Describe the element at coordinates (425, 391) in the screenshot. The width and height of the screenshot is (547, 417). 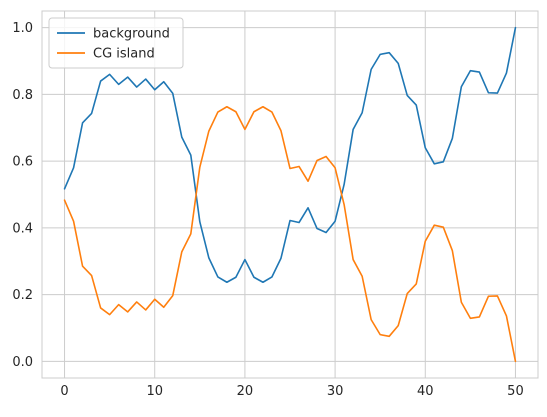
I see `x-tick-label: 40` at that location.